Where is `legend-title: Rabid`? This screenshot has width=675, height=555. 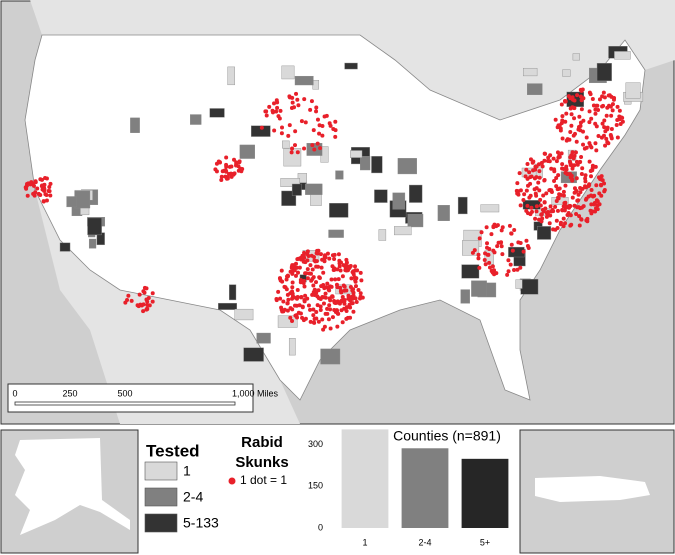 legend-title: Rabid is located at coordinates (262, 442).